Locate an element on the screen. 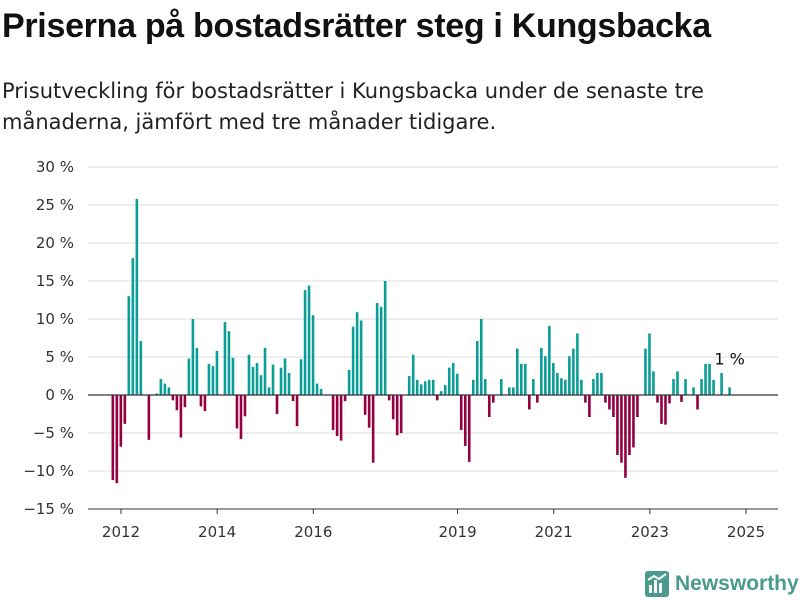 This screenshot has width=800, height=600. newsworthy-logo-icon is located at coordinates (657, 584).